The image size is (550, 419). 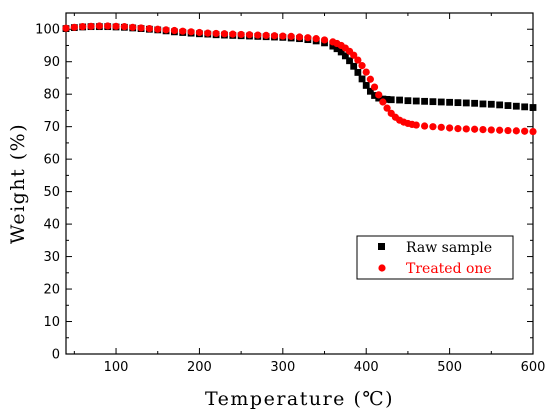 What do you see at coordinates (282, 367) in the screenshot?
I see `x-tick-label: 300` at bounding box center [282, 367].